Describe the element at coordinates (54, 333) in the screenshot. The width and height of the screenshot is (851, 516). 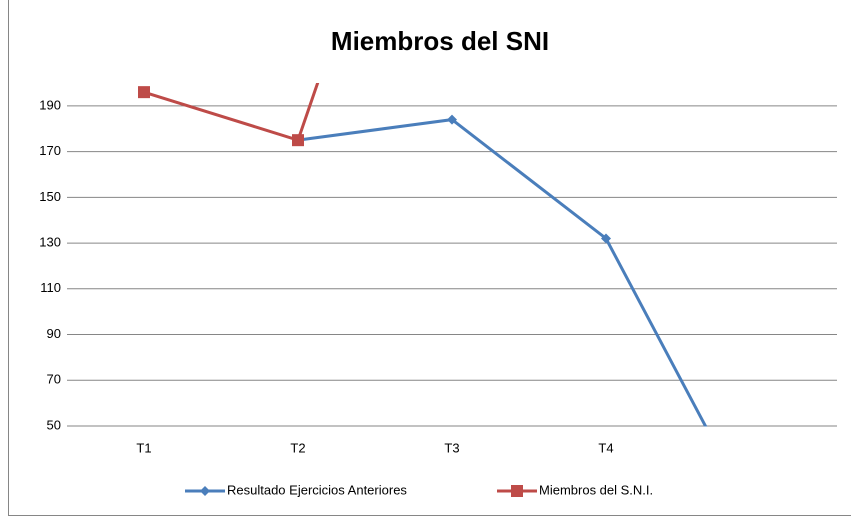
I see `y-tick-label: 90` at that location.